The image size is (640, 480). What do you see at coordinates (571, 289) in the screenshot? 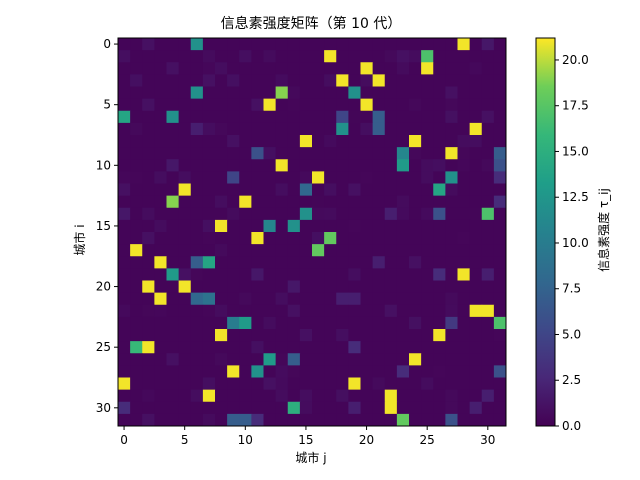
I see `colorbar-tick-label: 7.5` at bounding box center [571, 289].